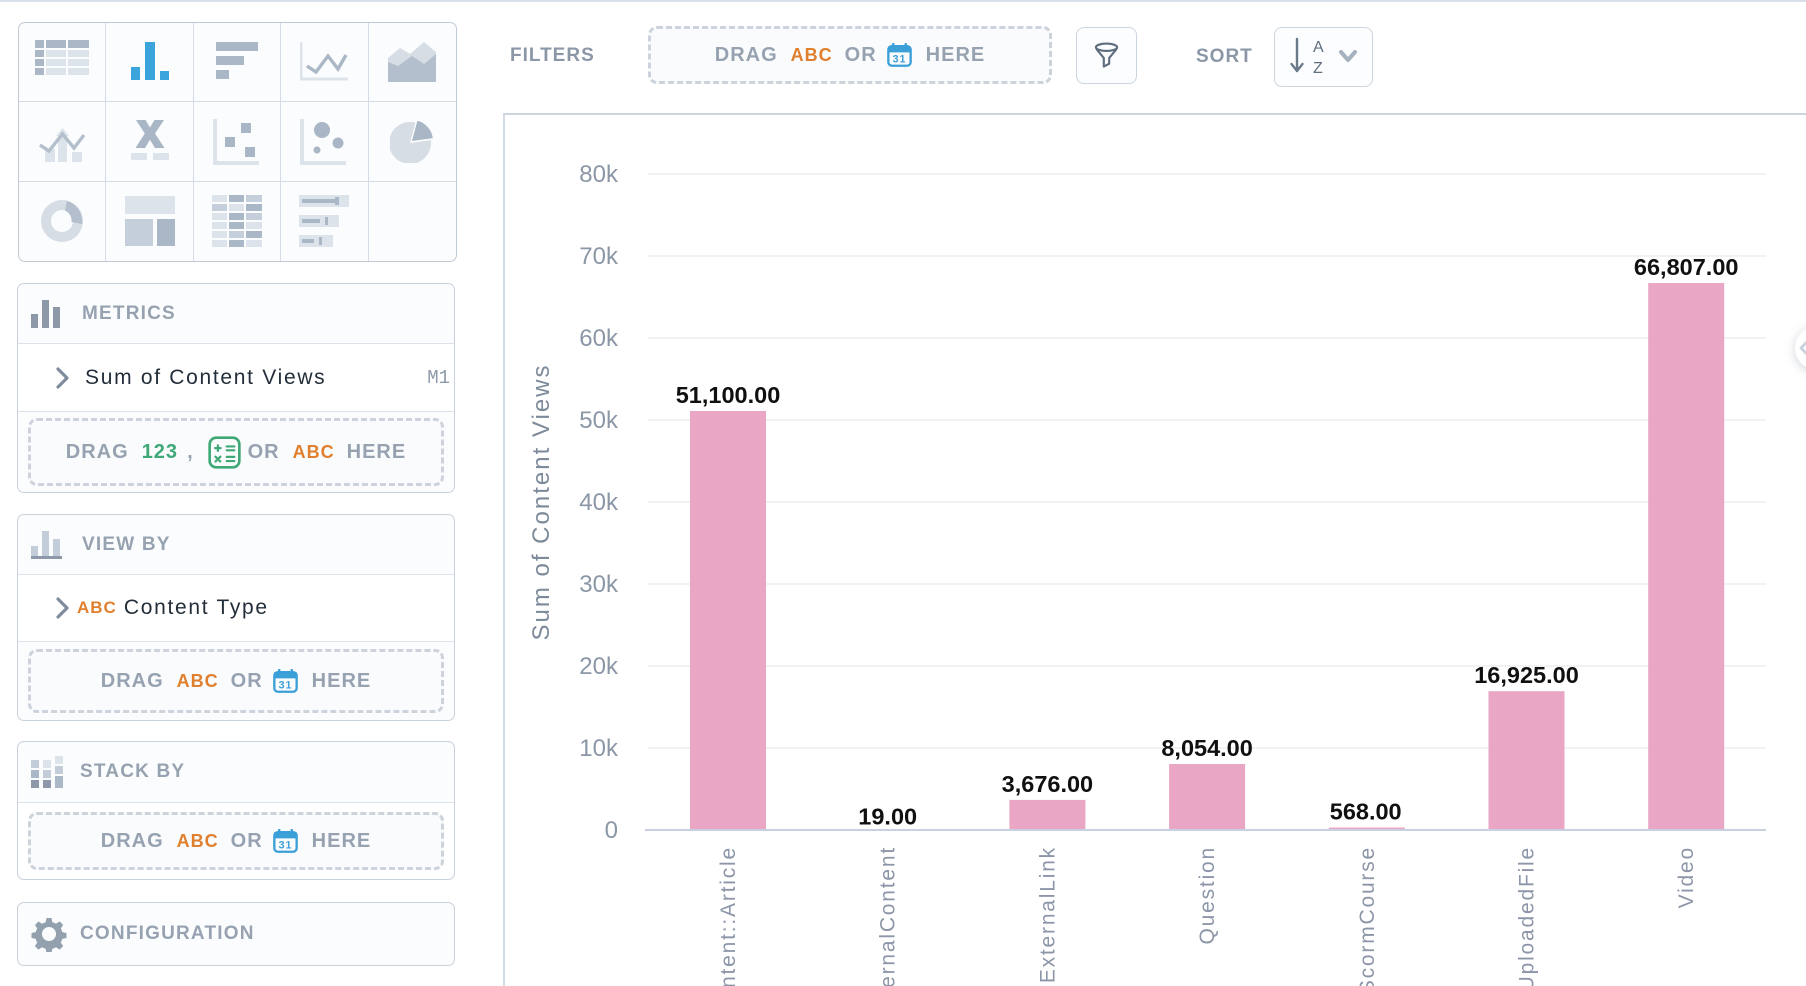  What do you see at coordinates (599, 748) in the screenshot?
I see `svg-text: 10k` at bounding box center [599, 748].